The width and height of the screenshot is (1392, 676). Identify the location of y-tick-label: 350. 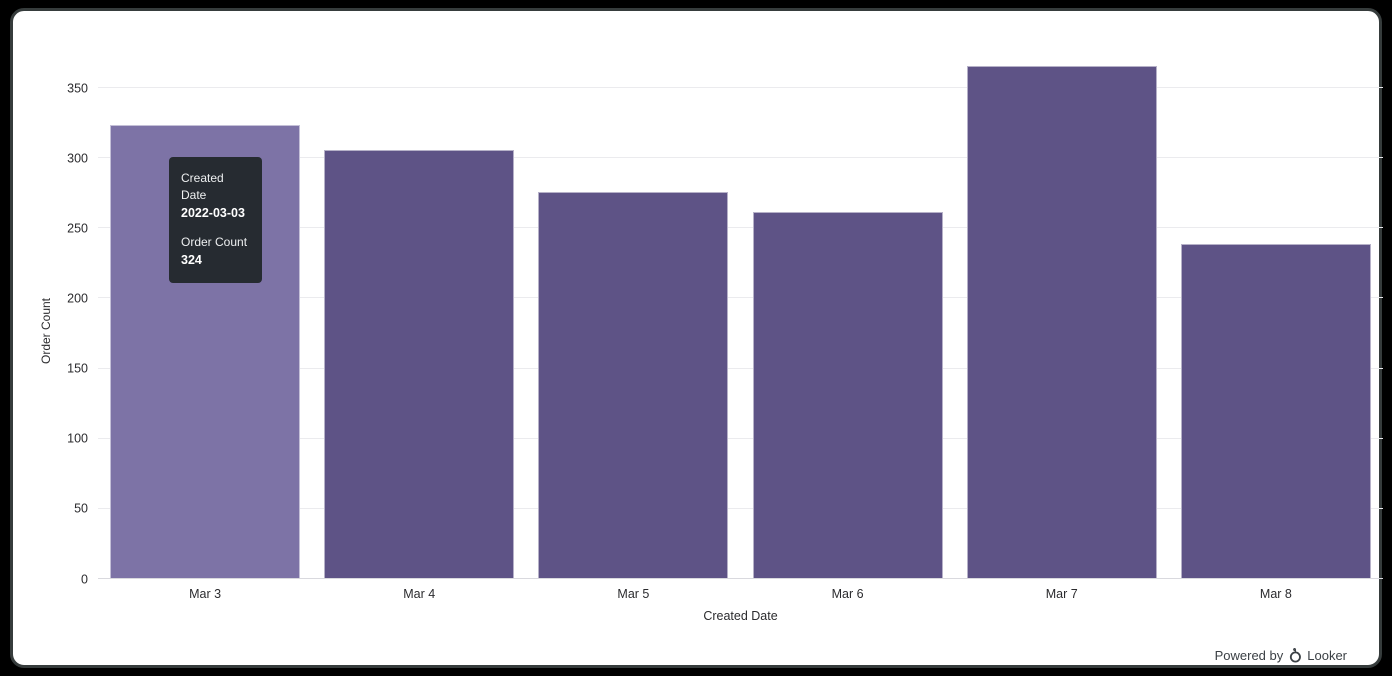
(77, 87).